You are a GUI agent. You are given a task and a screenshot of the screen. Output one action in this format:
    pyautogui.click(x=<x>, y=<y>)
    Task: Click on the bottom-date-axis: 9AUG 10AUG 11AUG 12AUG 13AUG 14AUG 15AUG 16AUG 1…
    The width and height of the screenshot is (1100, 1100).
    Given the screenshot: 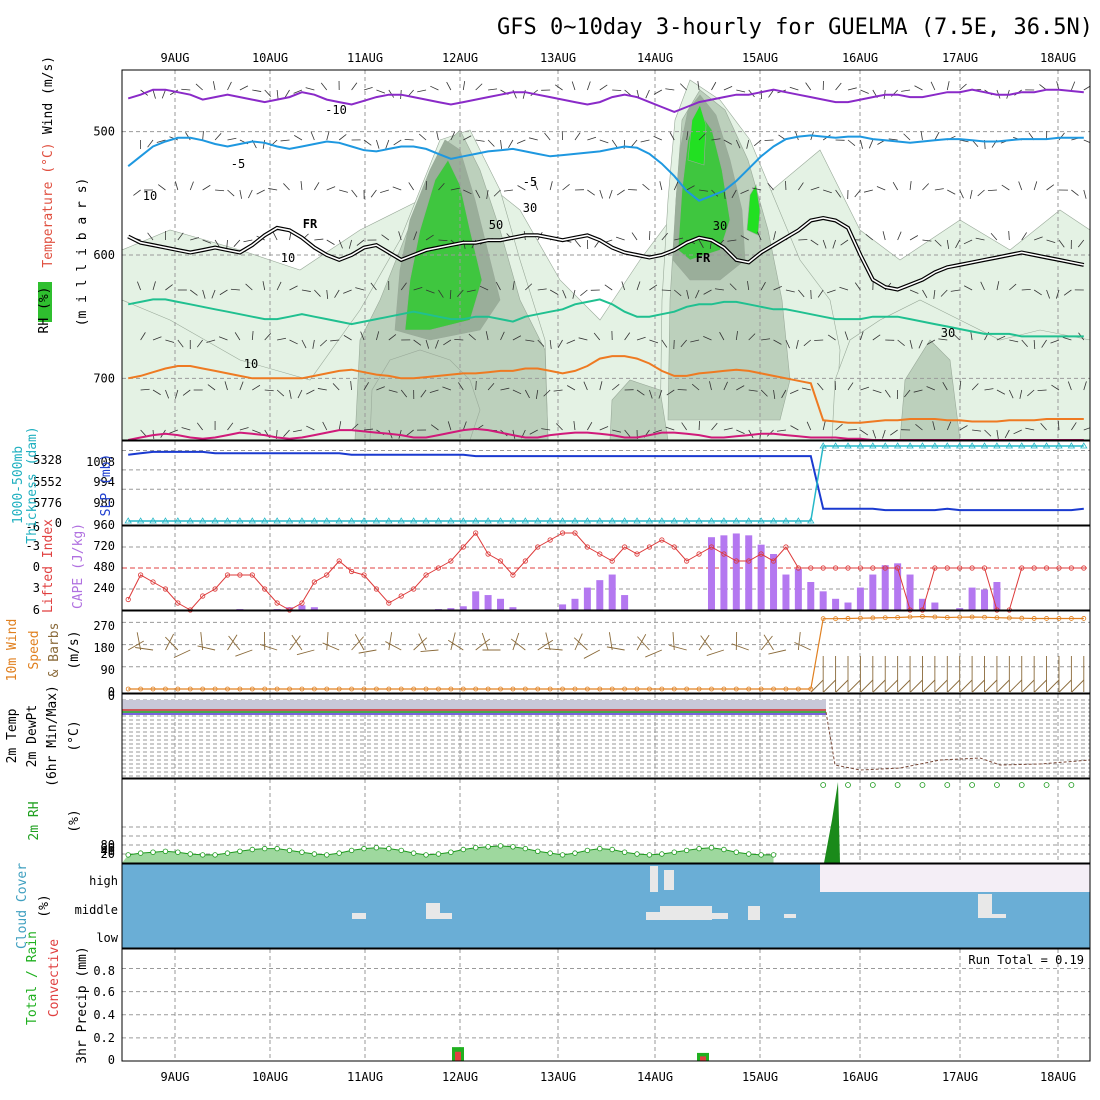 What is the action you would take?
    pyautogui.click(x=619, y=1077)
    